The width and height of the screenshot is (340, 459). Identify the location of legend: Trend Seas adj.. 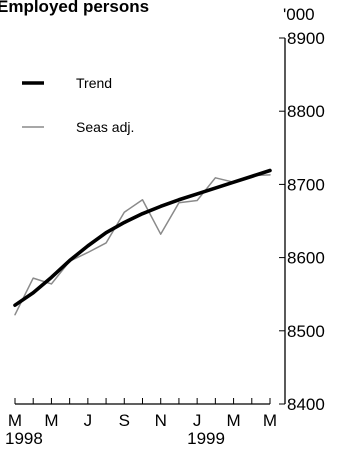
(78, 105).